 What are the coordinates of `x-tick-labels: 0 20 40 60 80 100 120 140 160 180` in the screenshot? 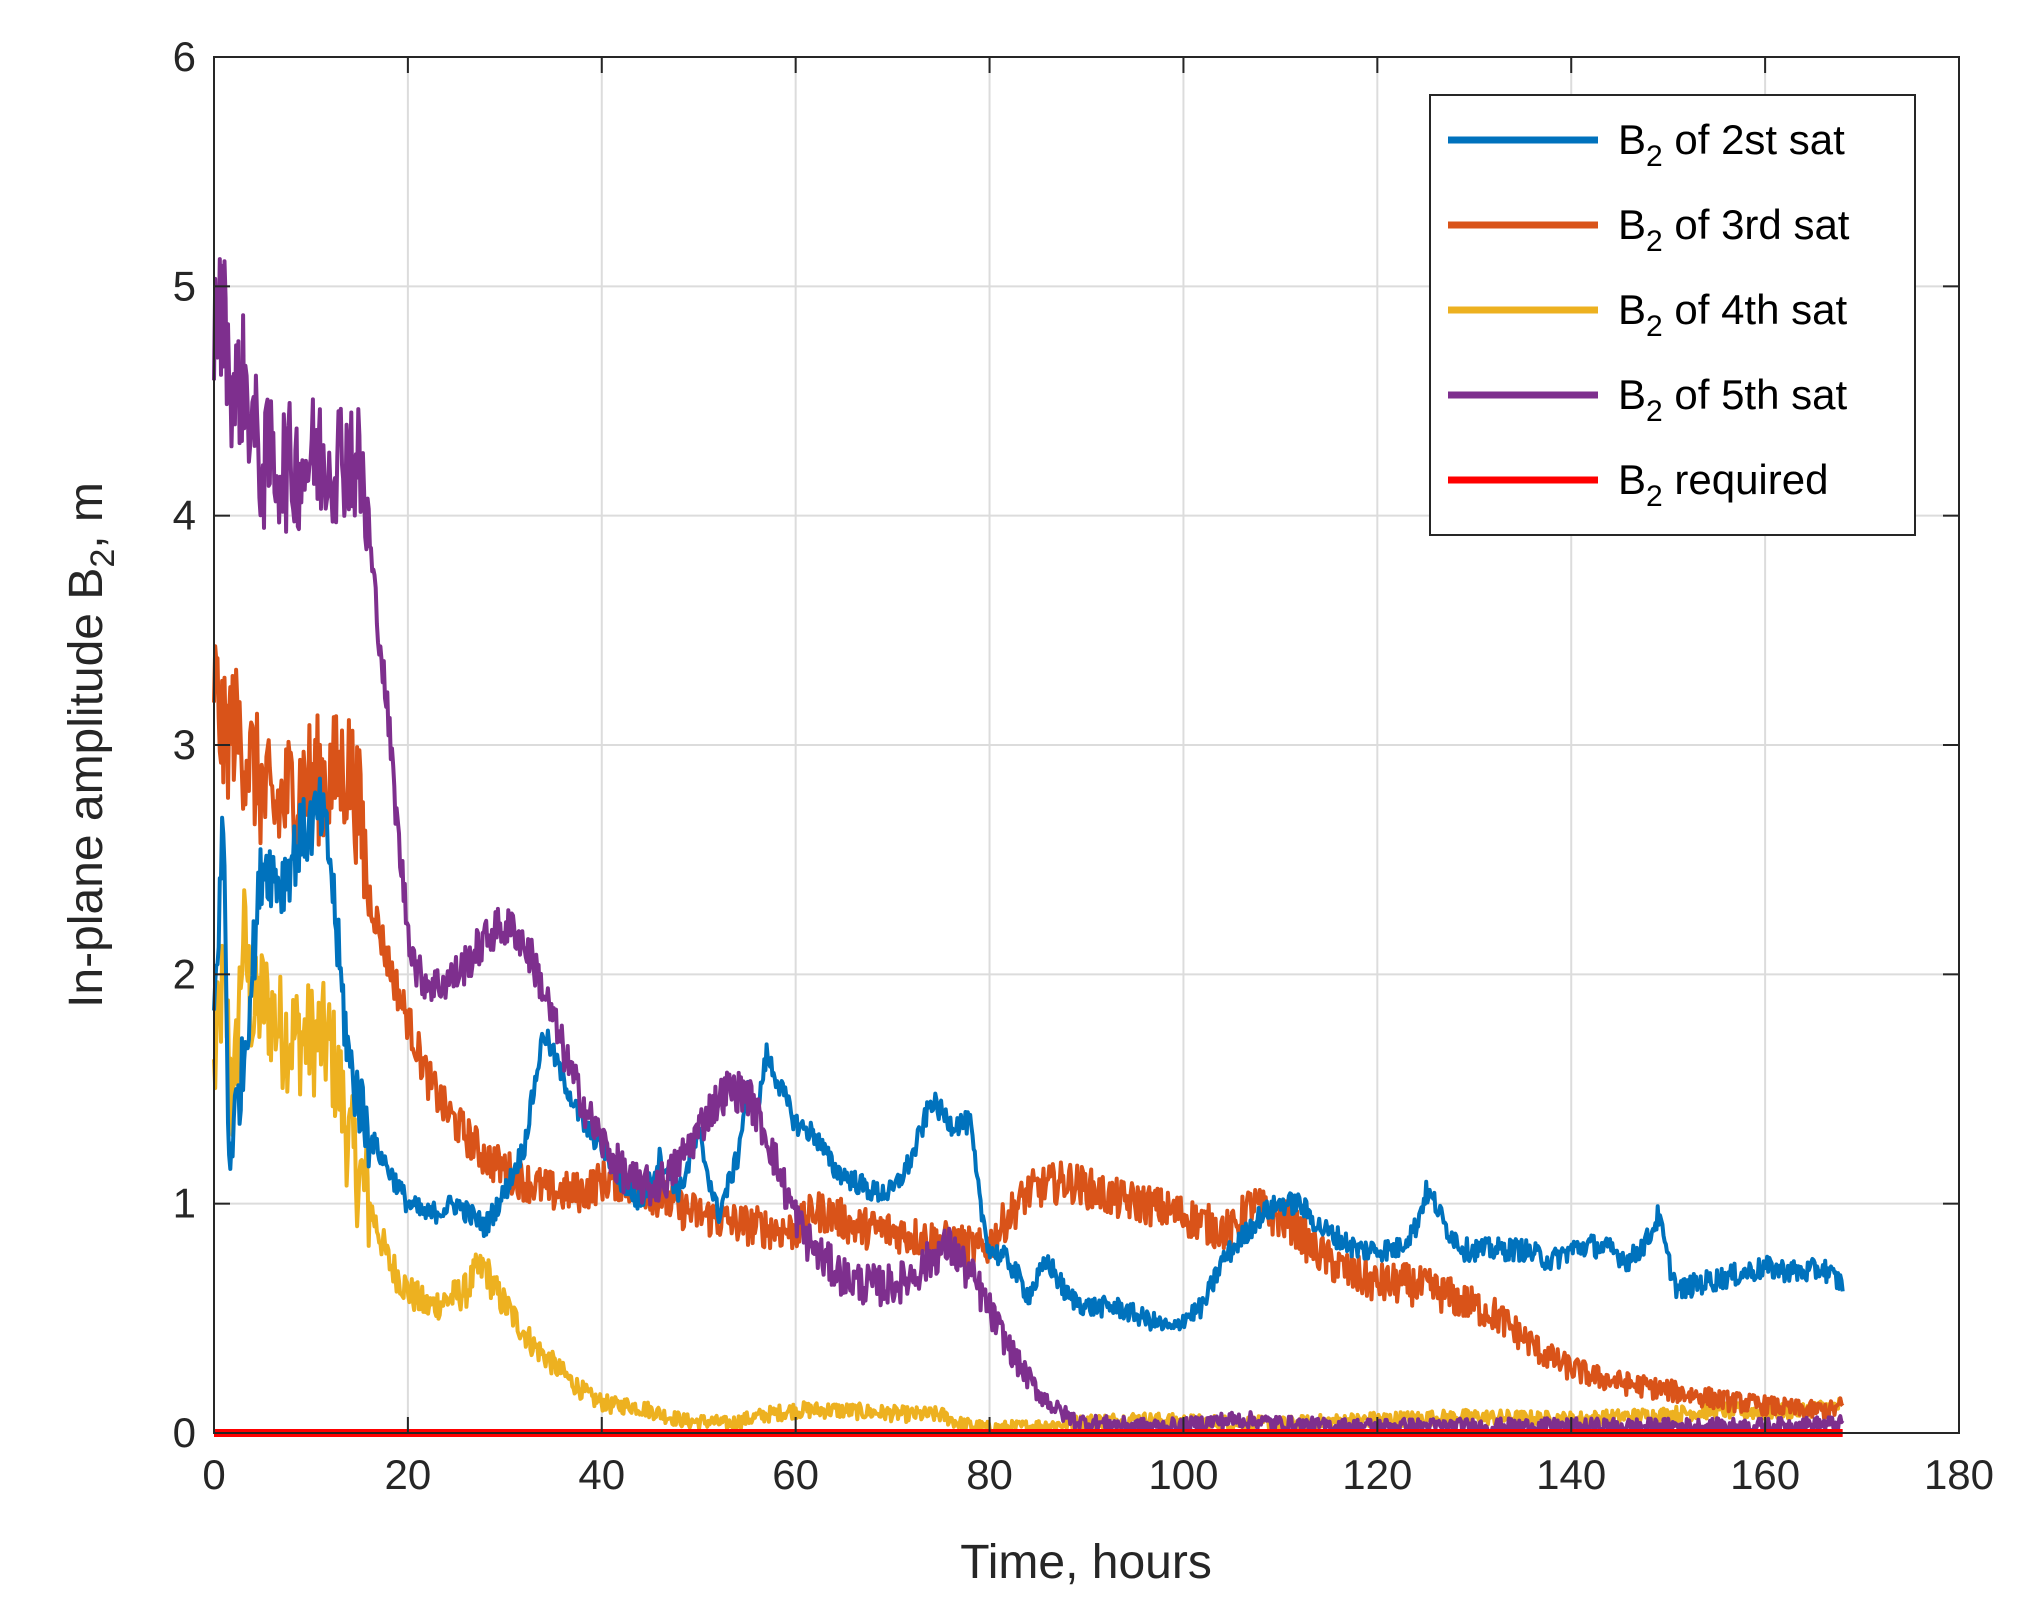 It's located at (1098, 1474).